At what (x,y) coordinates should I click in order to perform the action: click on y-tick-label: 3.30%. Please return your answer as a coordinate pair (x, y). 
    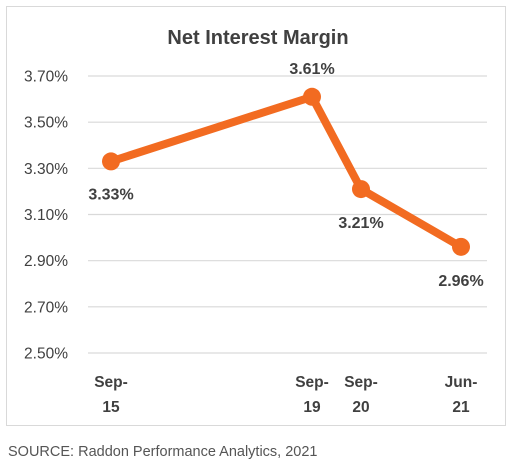
    Looking at the image, I should click on (46, 169).